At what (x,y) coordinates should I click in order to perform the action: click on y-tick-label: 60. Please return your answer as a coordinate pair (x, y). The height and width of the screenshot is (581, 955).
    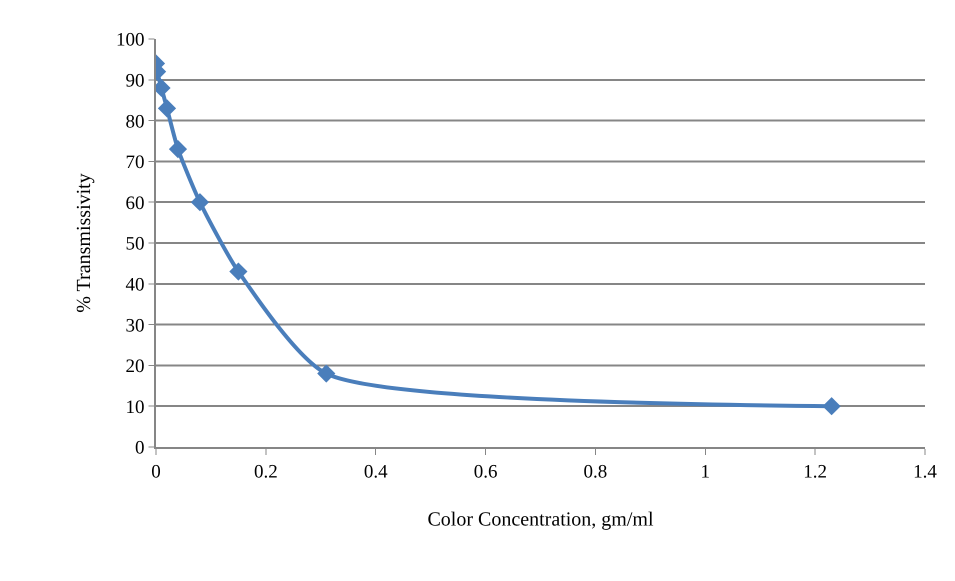
    Looking at the image, I should click on (134, 203).